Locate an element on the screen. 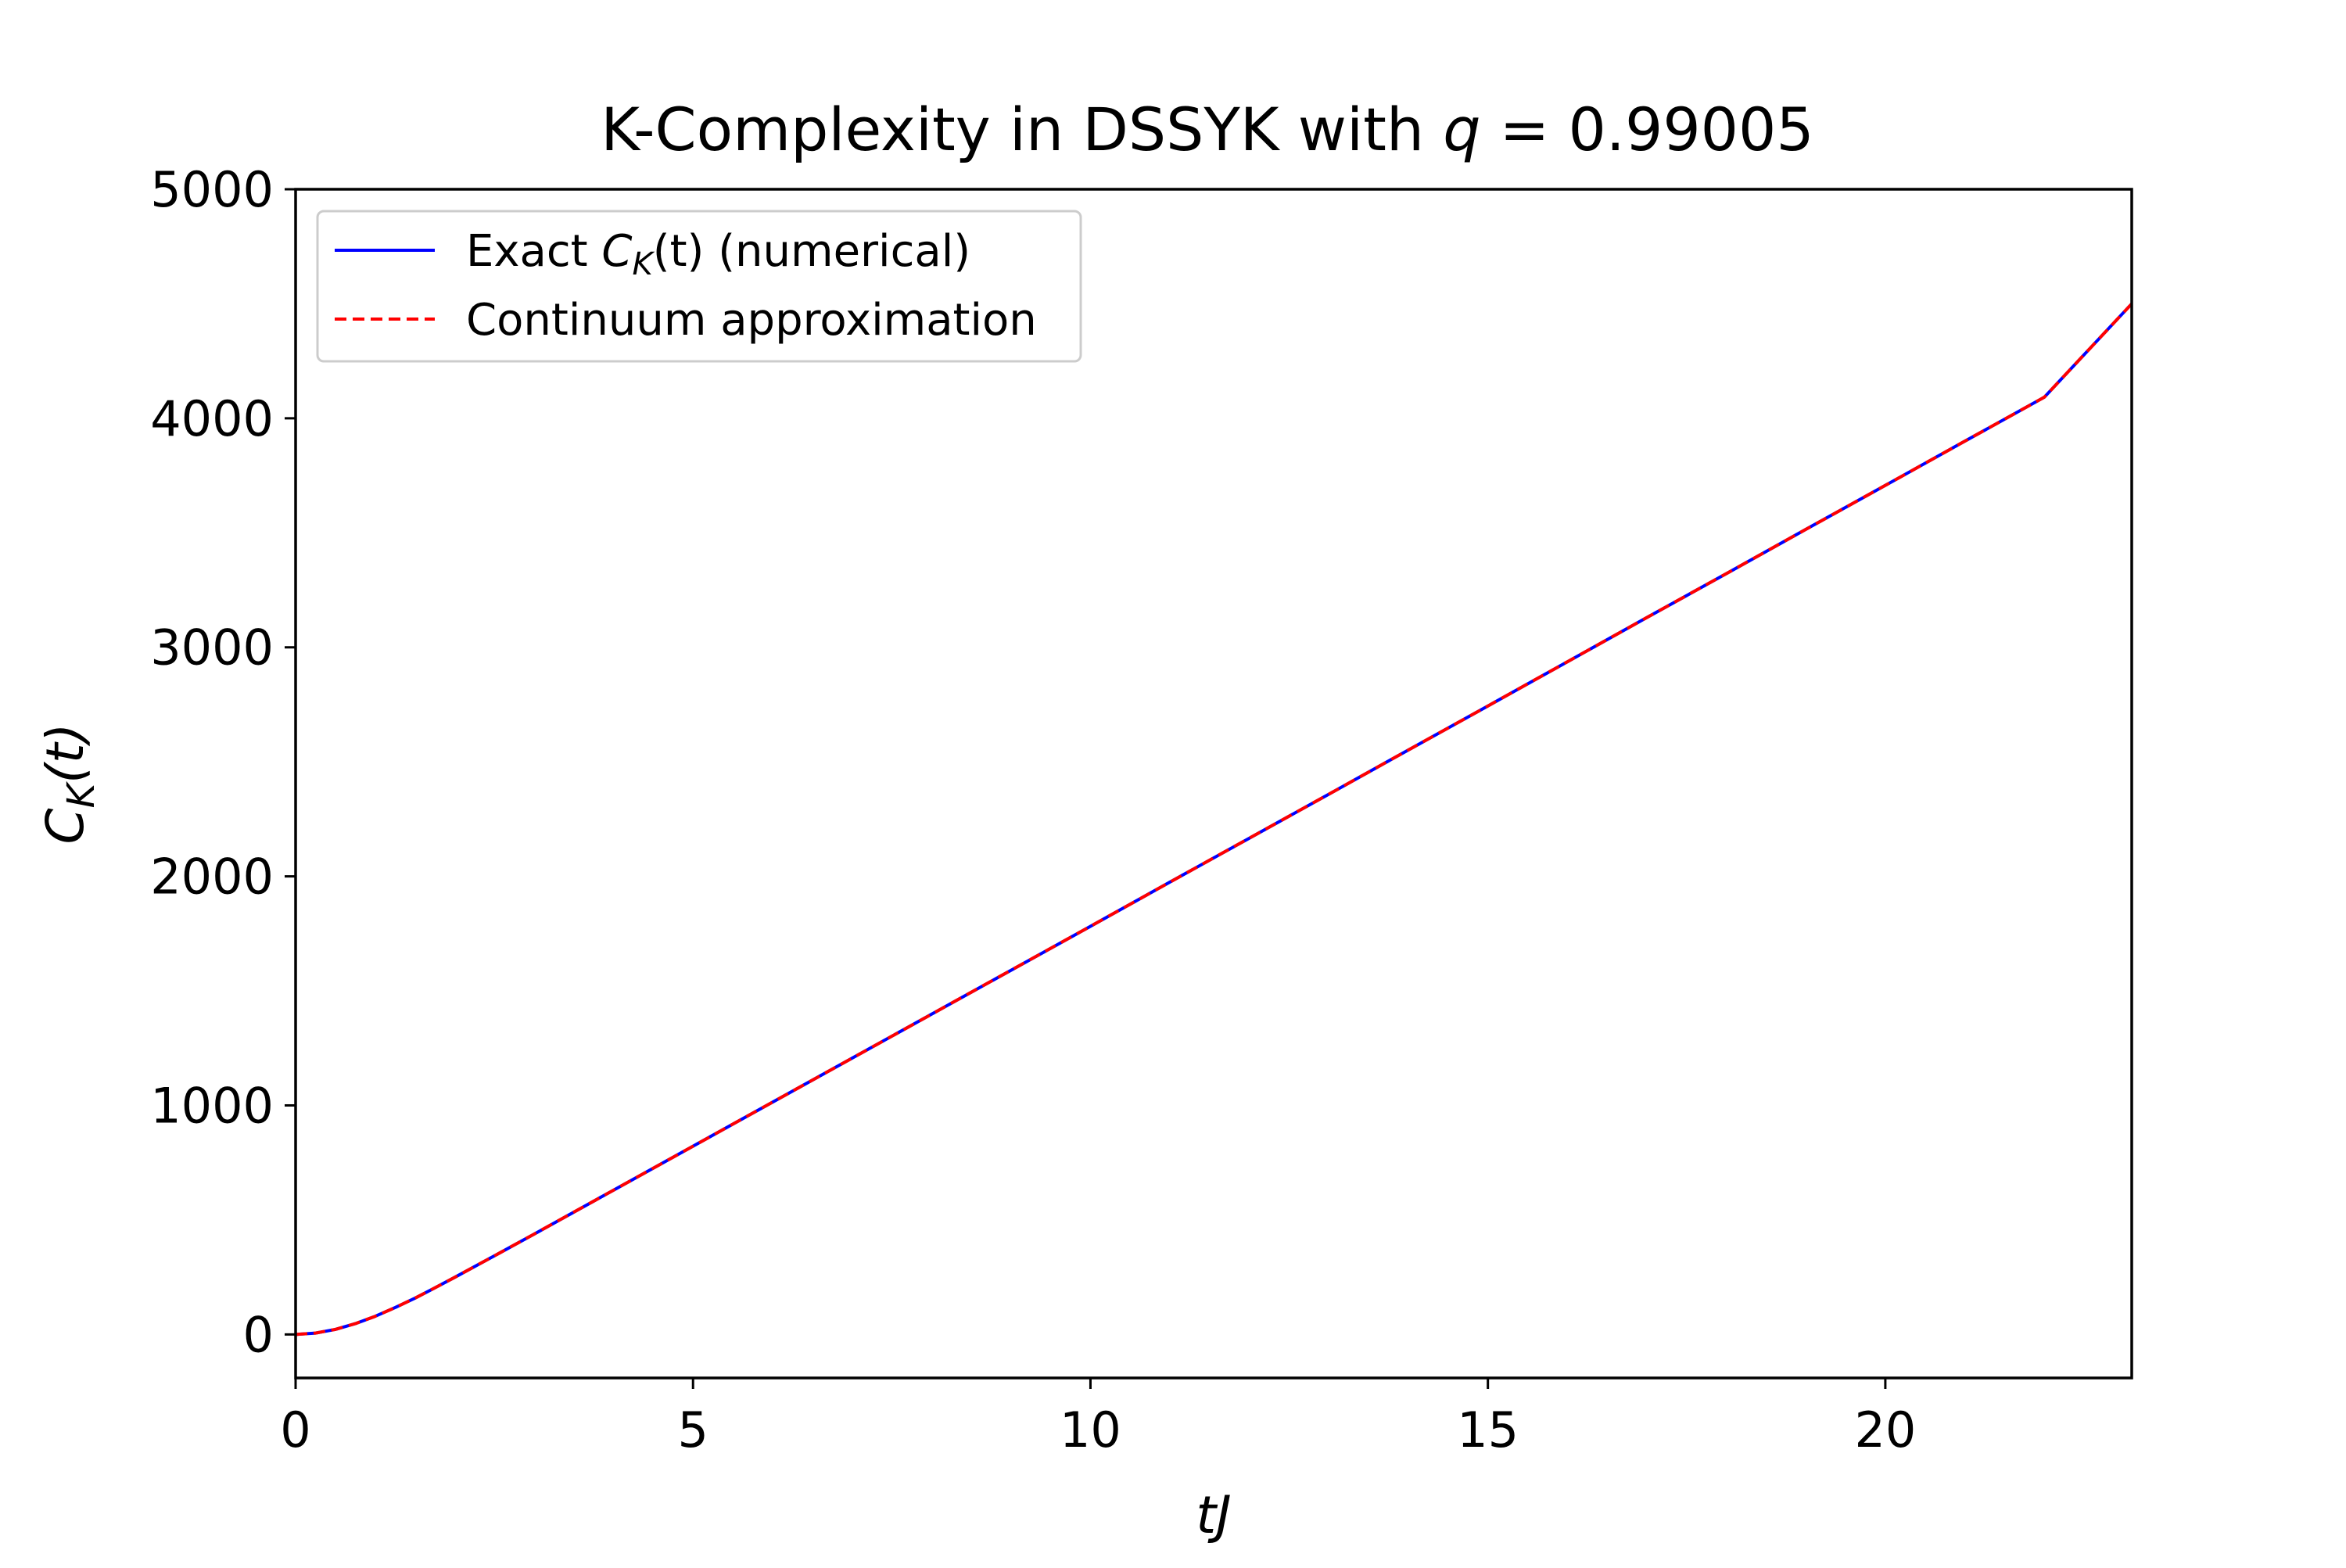  x-tick-label: 15 is located at coordinates (1488, 1430).